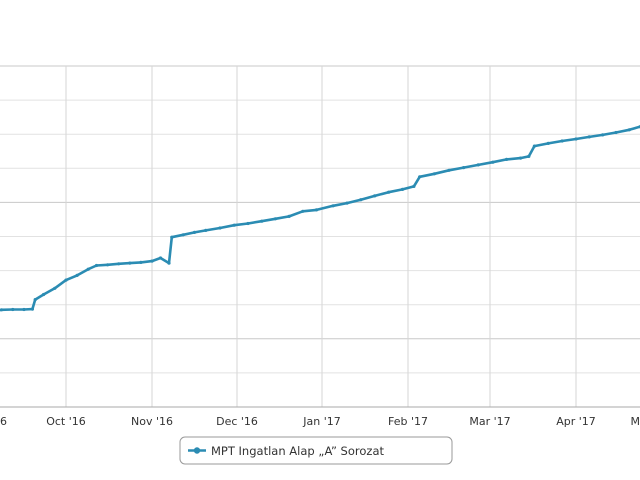 This screenshot has height=480, width=640. I want to click on legend-marker-icon, so click(197, 450).